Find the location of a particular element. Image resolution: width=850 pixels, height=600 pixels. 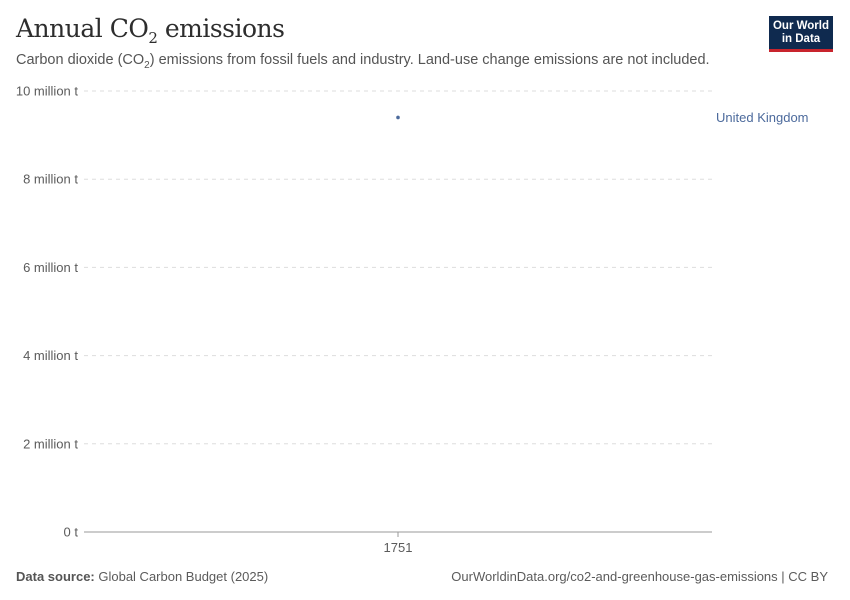

subtitle-subscript: 2 is located at coordinates (147, 65).